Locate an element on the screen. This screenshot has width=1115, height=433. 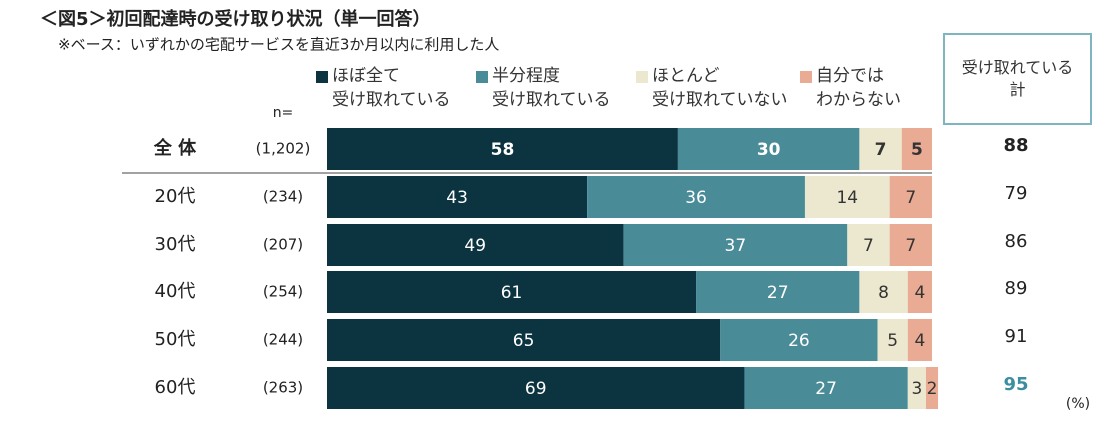
value-label: 26 is located at coordinates (799, 341).